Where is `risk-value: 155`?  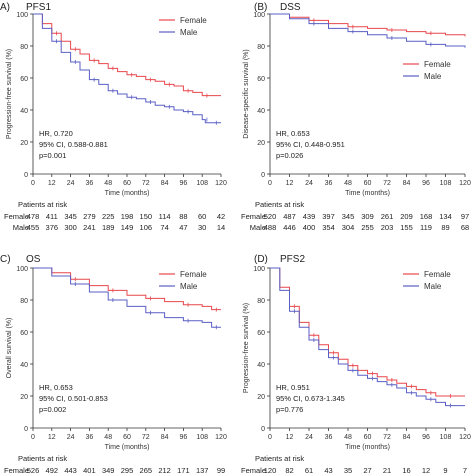
risk-value: 155 is located at coordinates (406, 227).